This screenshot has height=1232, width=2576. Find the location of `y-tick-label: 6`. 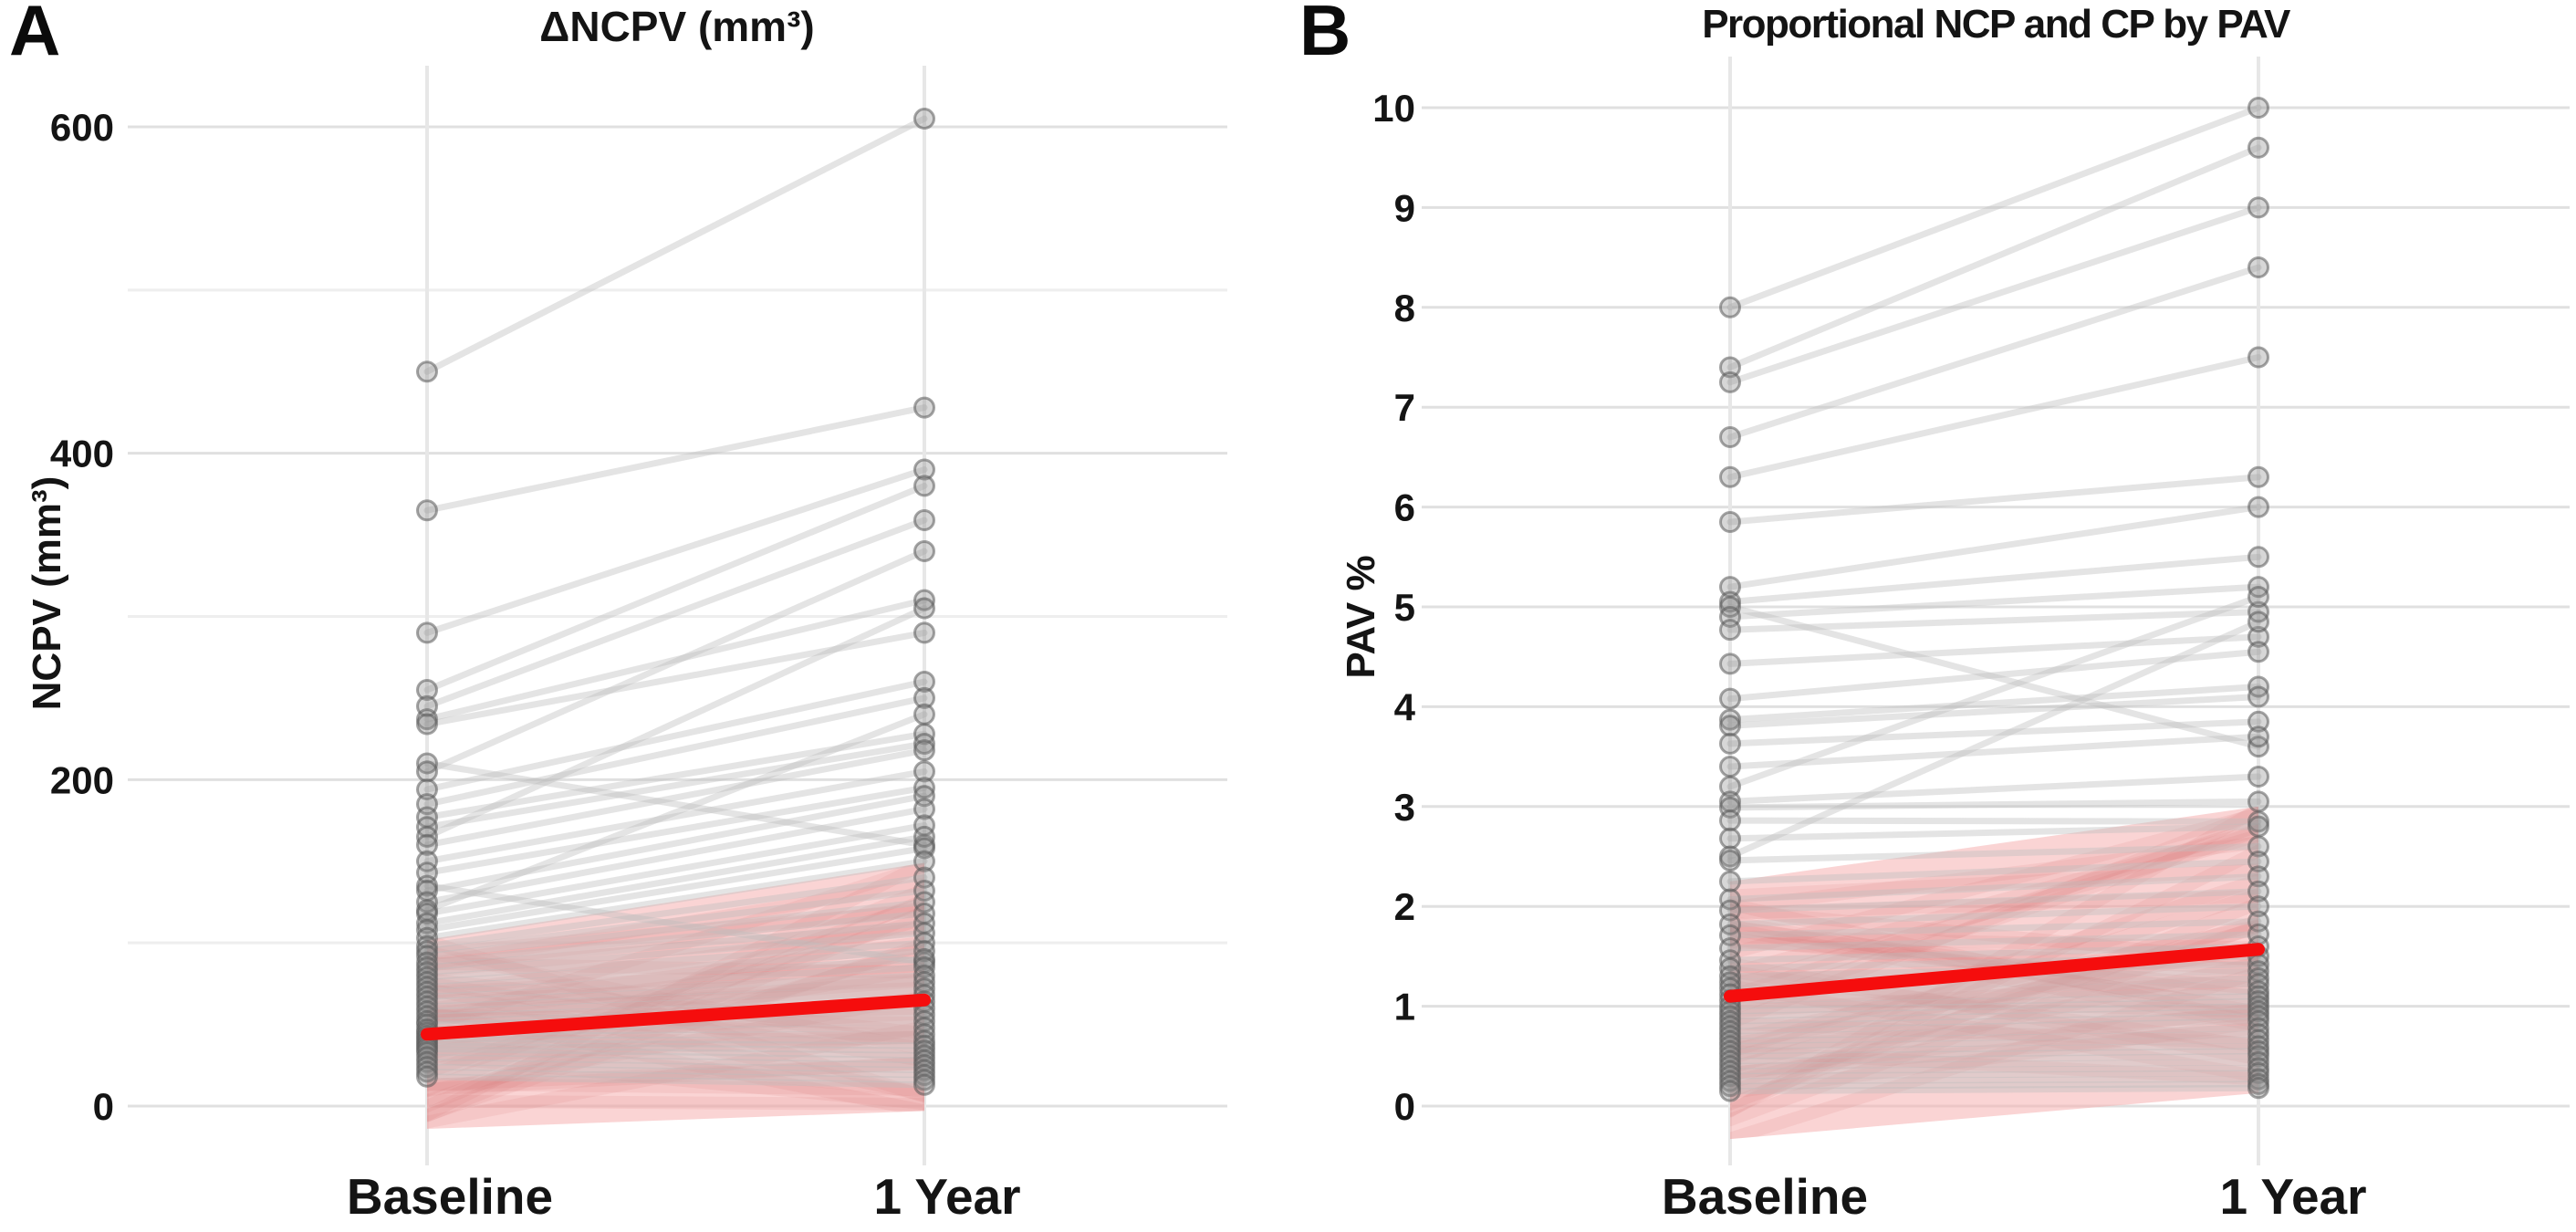

y-tick-label: 6 is located at coordinates (1404, 507).